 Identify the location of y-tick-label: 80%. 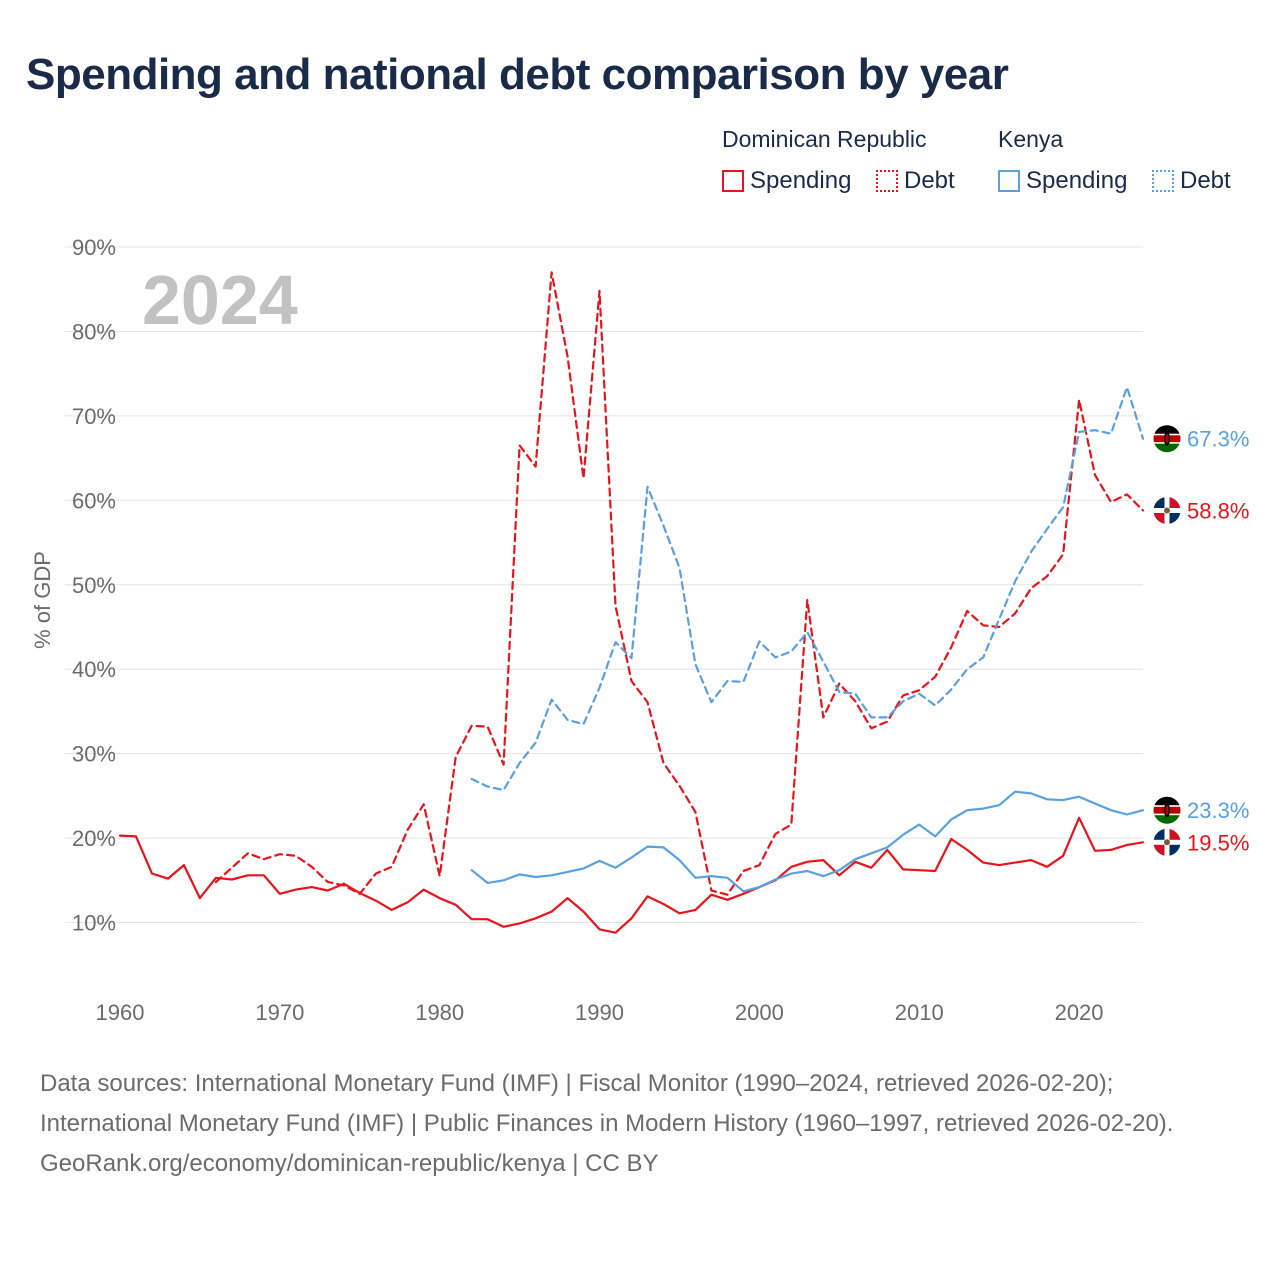
(94, 331).